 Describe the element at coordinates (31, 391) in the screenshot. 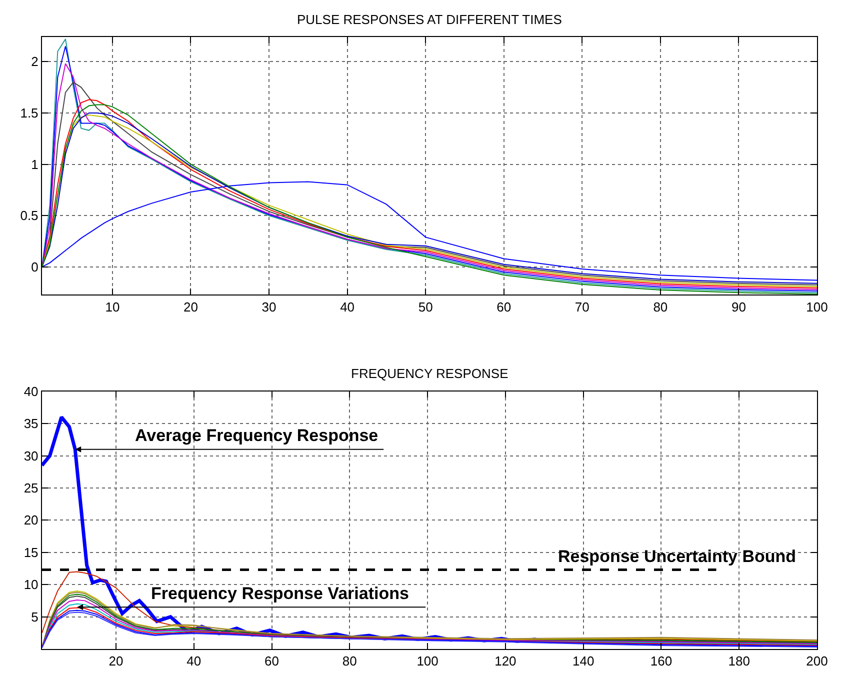

I see `y-tick-label: 40` at that location.